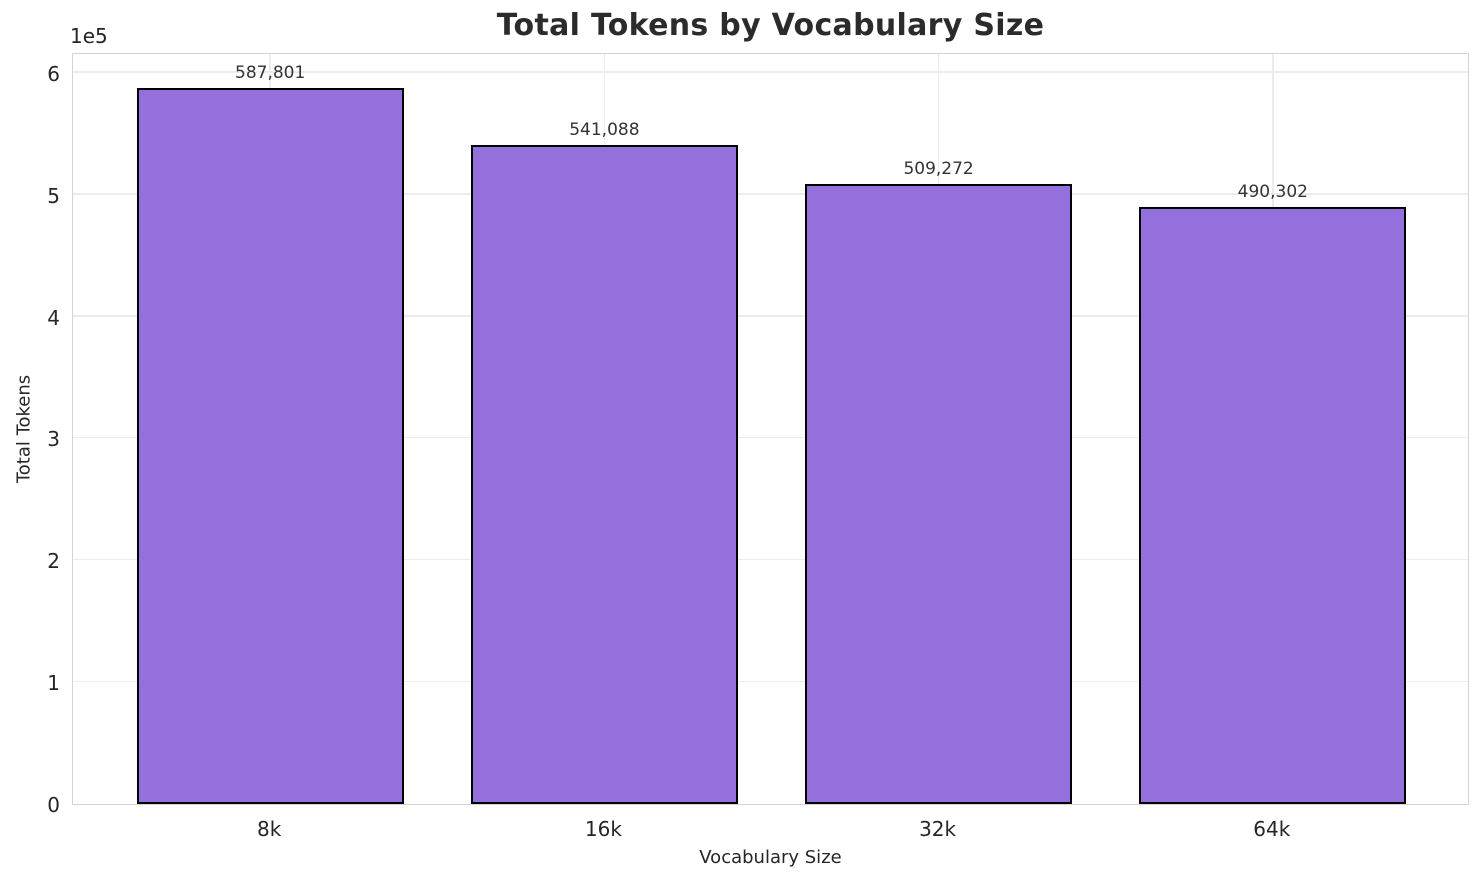 This screenshot has width=1484, height=885. What do you see at coordinates (89, 36) in the screenshot?
I see `y-axis-offset-text: 1e5` at bounding box center [89, 36].